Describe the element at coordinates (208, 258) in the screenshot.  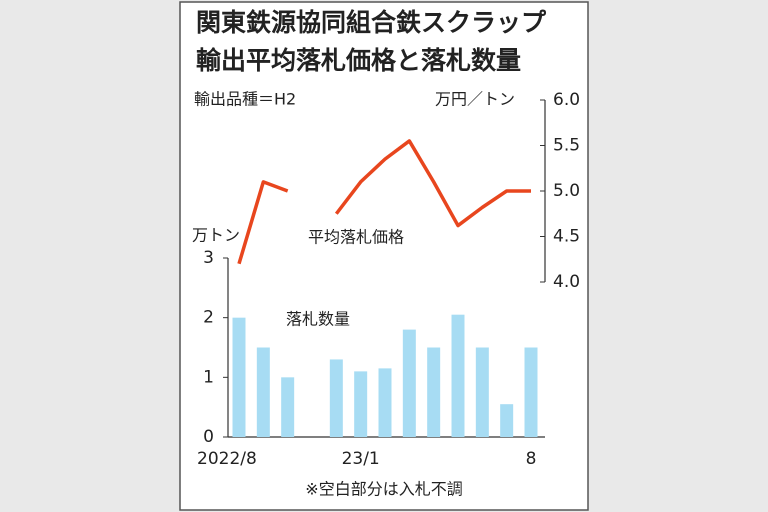
I see `y-tick-label: 3` at that location.